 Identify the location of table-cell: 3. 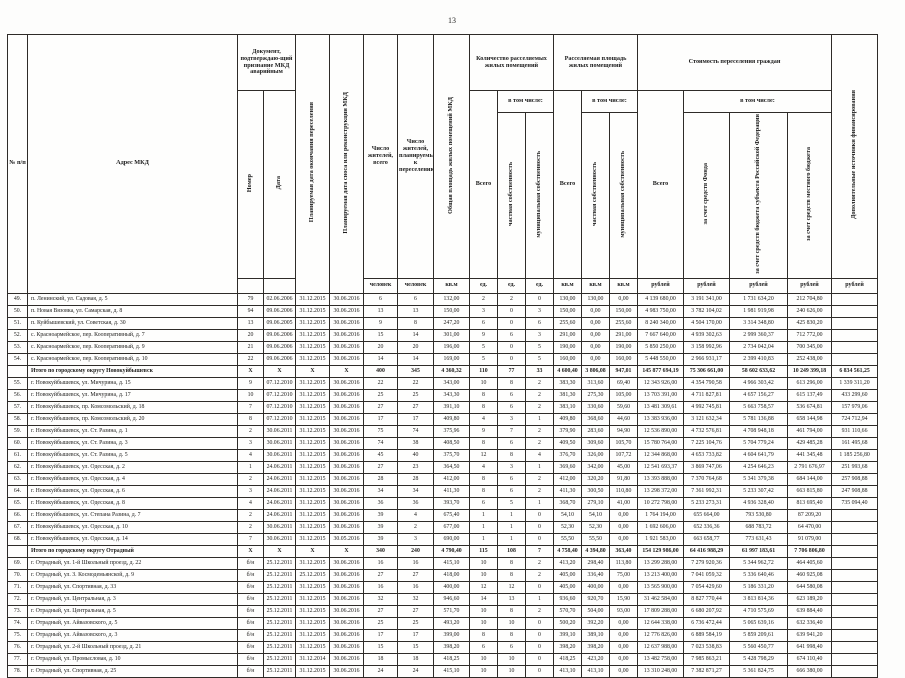
(250, 491).